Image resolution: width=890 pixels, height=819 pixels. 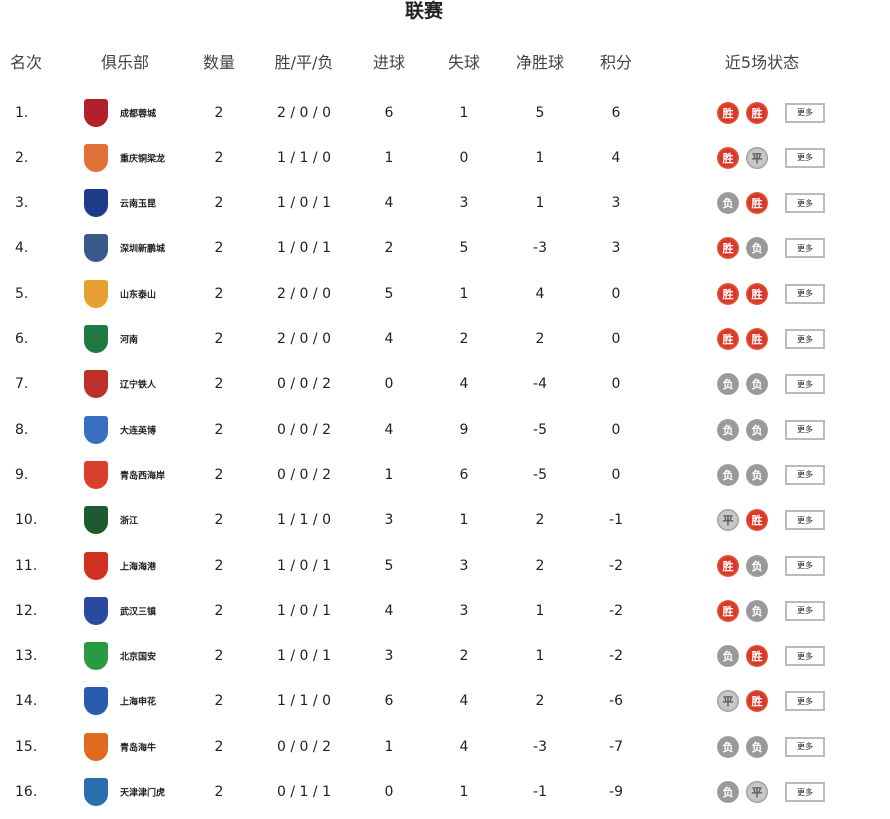 What do you see at coordinates (445, 339) in the screenshot?
I see `table-row: 6. 河南 2 2 / 0 / 0 4 2 2 0 胜胜更多` at bounding box center [445, 339].